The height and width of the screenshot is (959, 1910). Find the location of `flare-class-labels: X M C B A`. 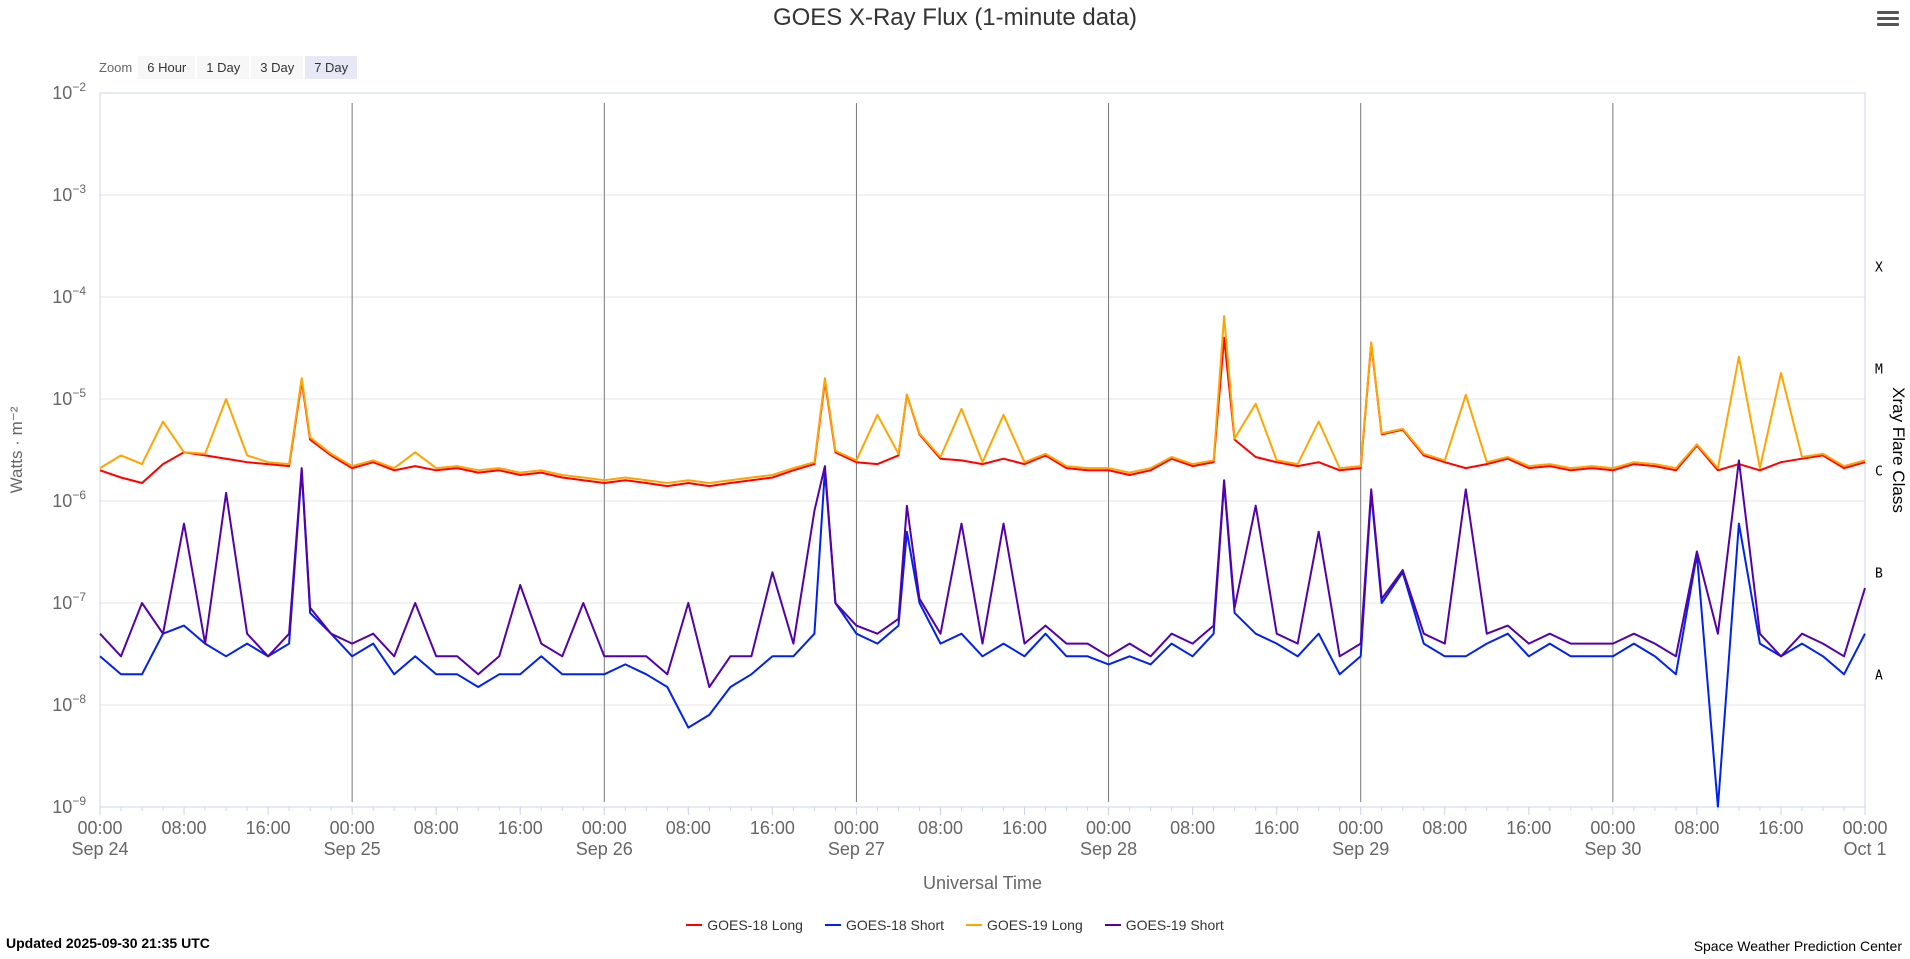

flare-class-labels: X M C B A is located at coordinates (1879, 471).